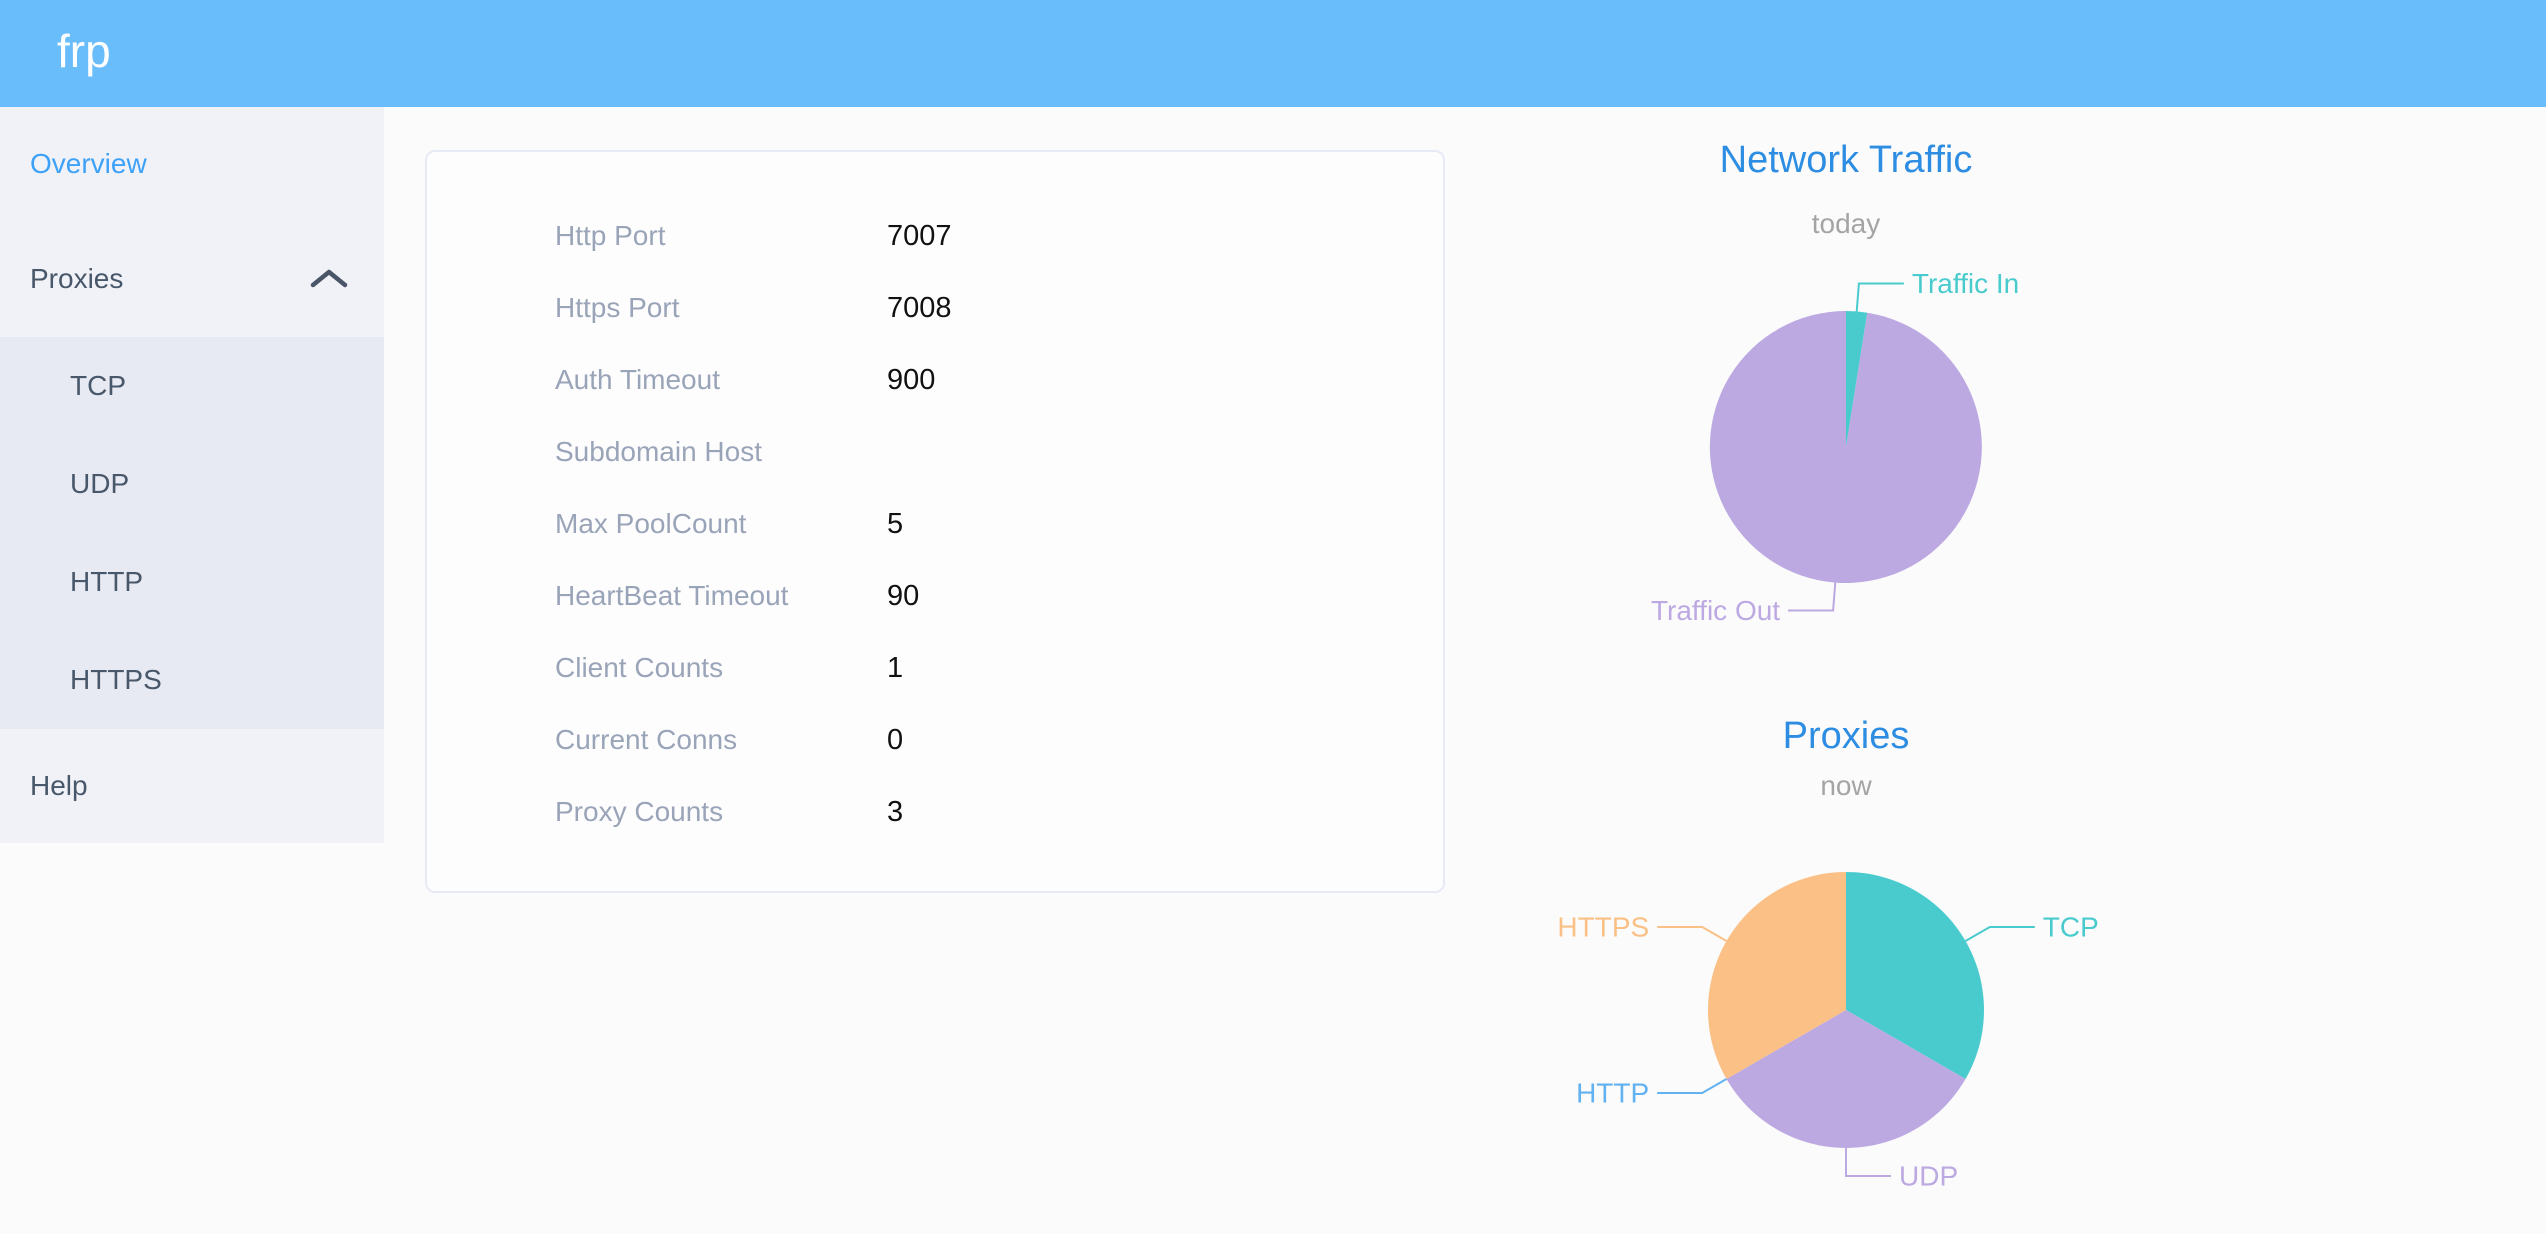 This screenshot has width=2546, height=1234. What do you see at coordinates (84, 51) in the screenshot?
I see `app-logo: frp` at bounding box center [84, 51].